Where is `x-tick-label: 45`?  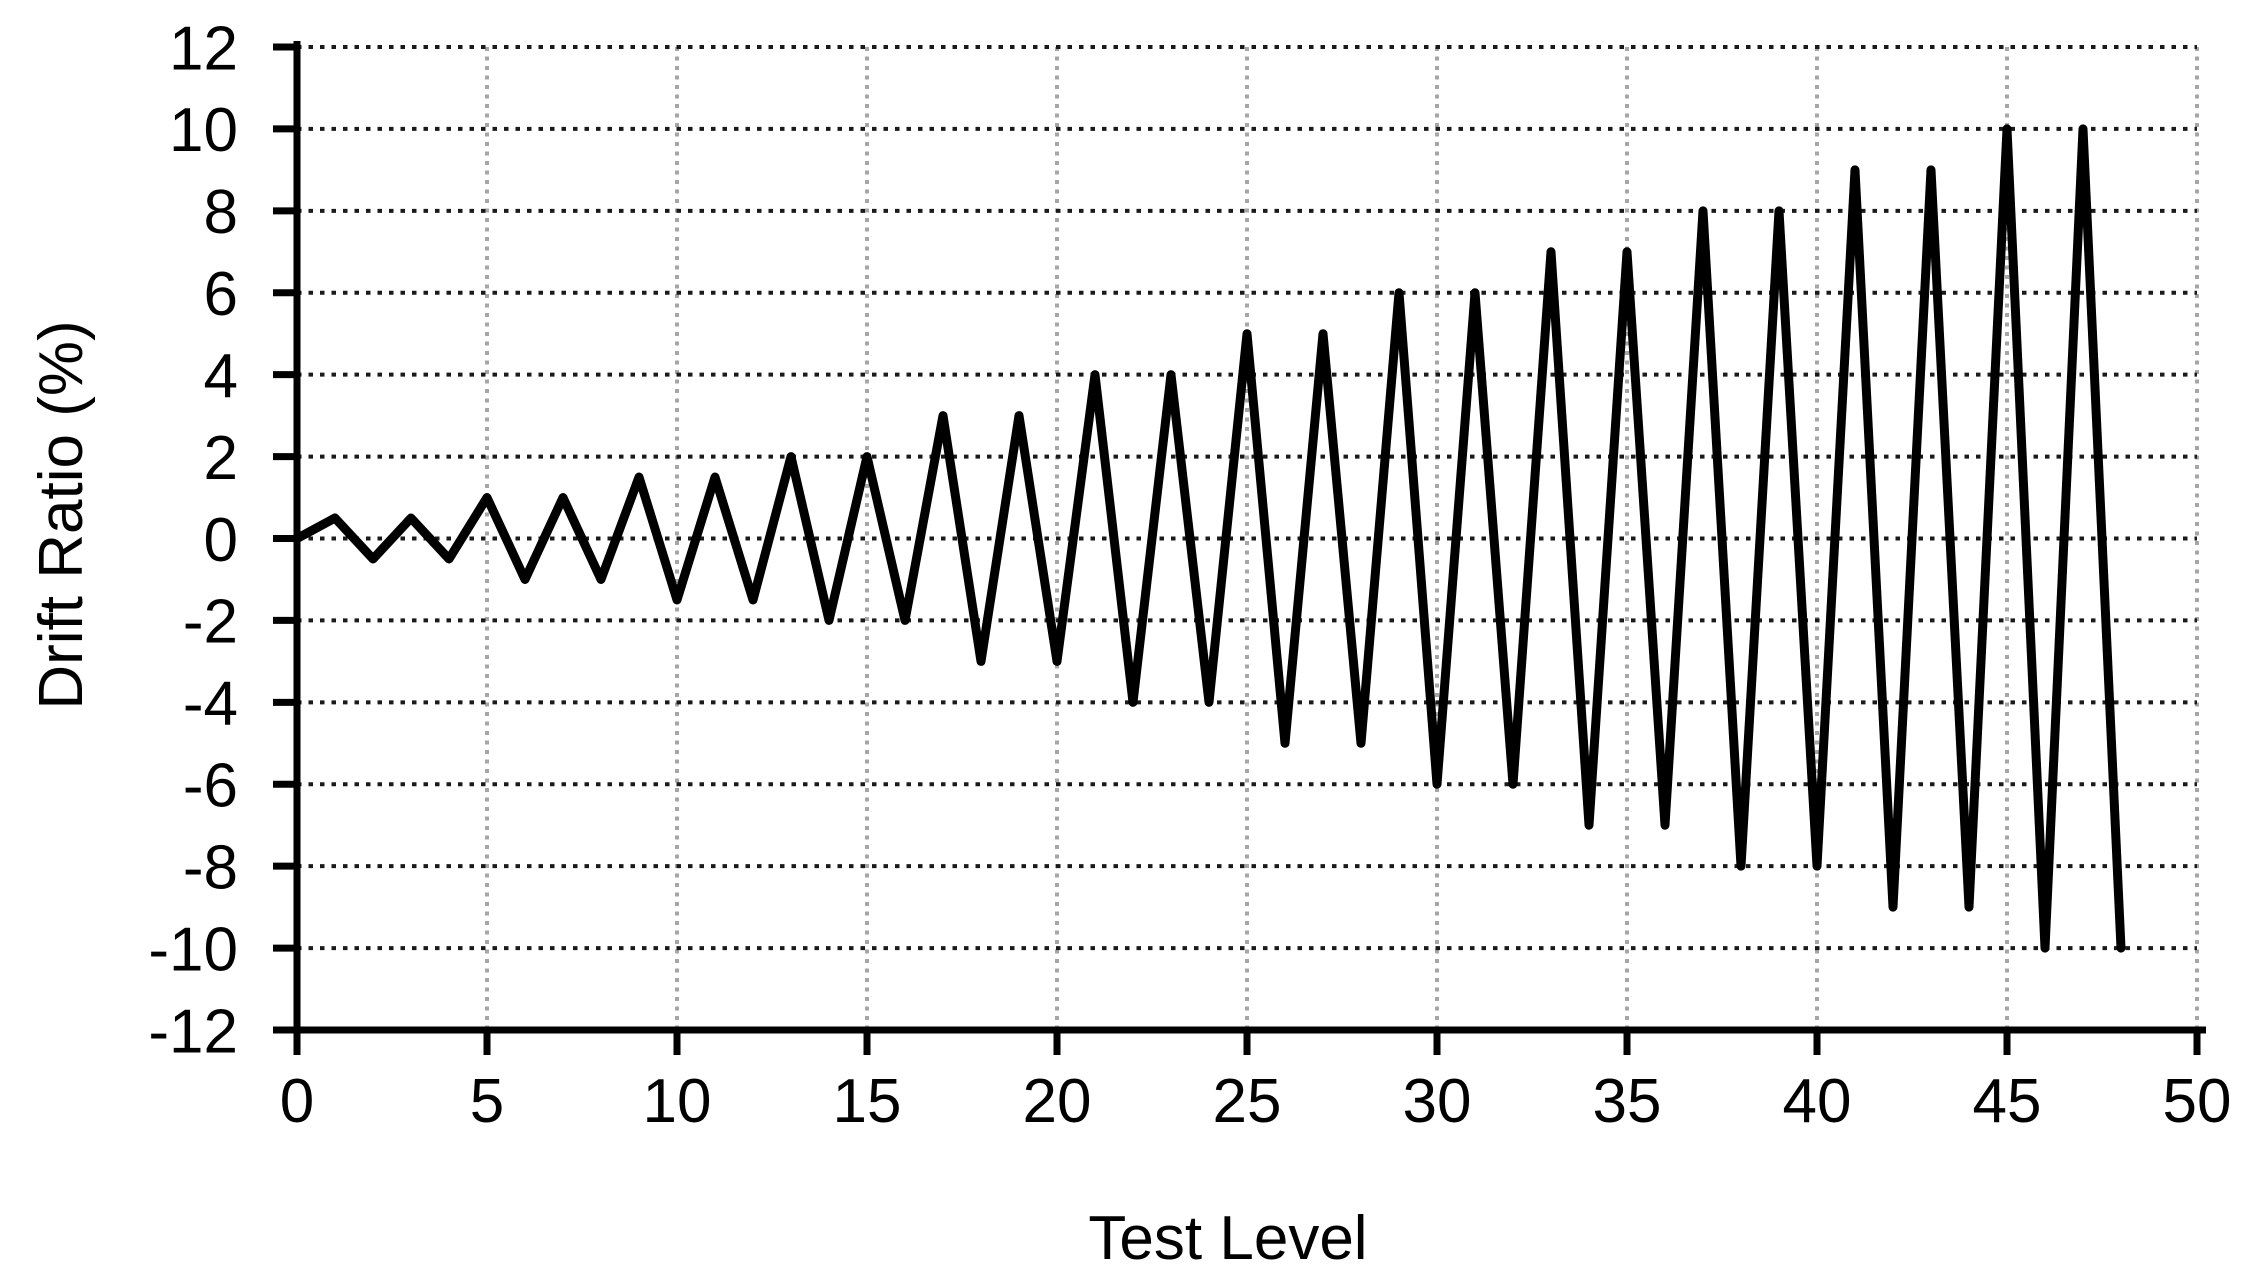
x-tick-label: 45 is located at coordinates (2007, 1101).